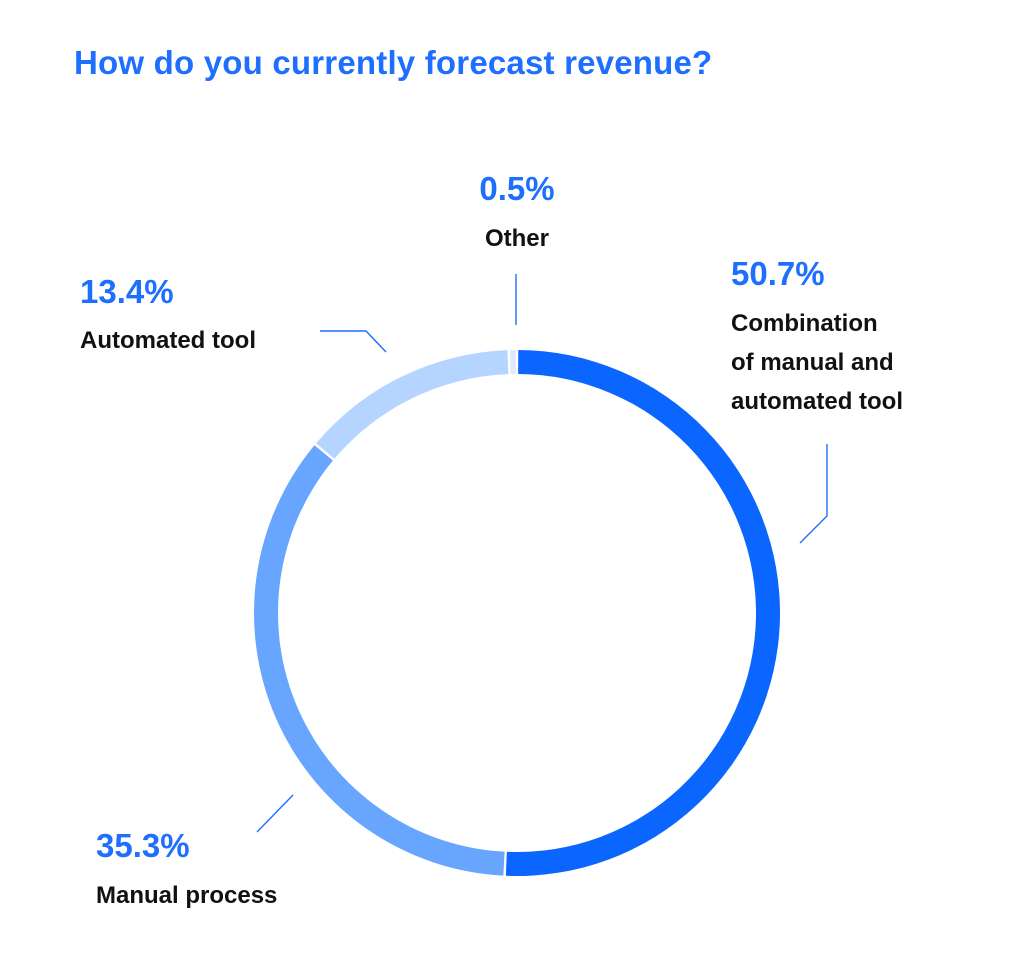  I want to click on category-label-automated-tool: Automated tool, so click(168, 340).